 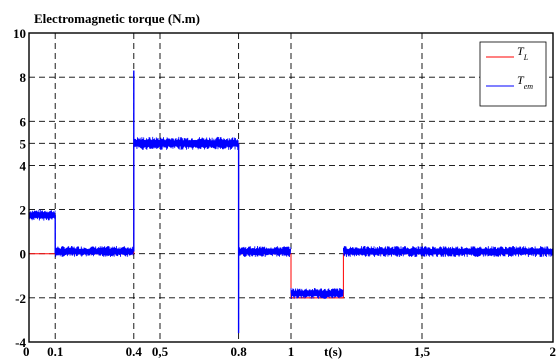 I want to click on y-tick-label-3: 5, so click(x=23, y=143).